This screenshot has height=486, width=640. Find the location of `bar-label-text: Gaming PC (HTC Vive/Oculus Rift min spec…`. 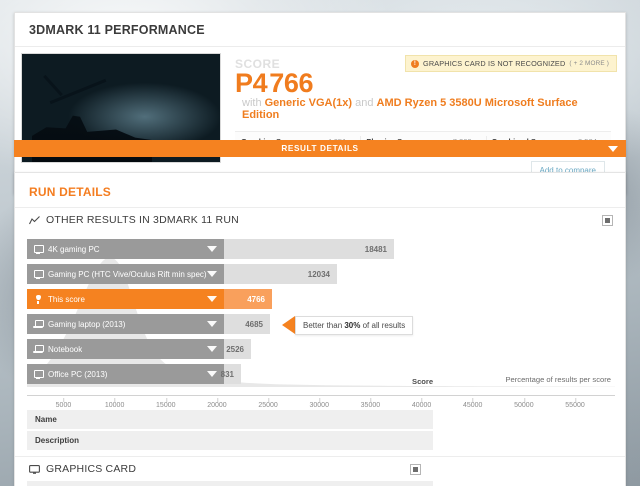

bar-label-text: Gaming PC (HTC Vive/Oculus Rift min spec… is located at coordinates (127, 274).